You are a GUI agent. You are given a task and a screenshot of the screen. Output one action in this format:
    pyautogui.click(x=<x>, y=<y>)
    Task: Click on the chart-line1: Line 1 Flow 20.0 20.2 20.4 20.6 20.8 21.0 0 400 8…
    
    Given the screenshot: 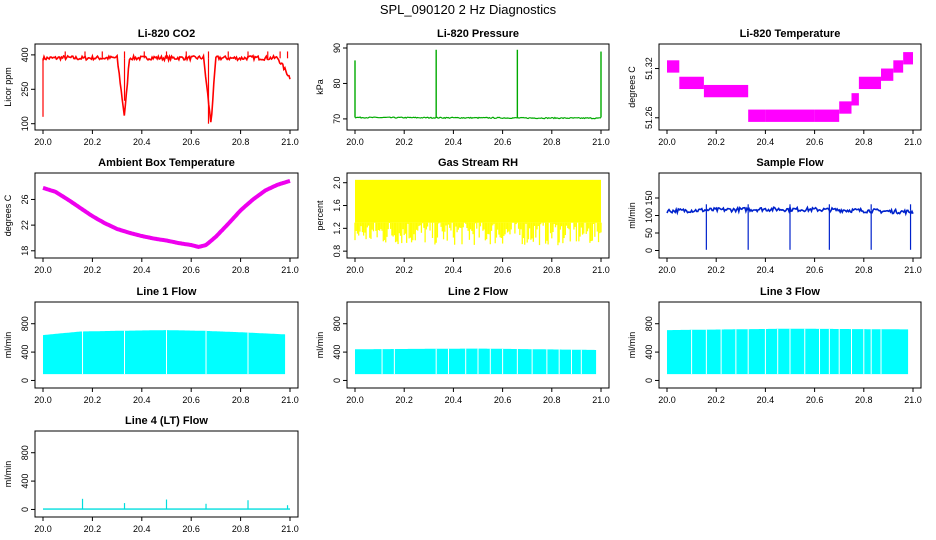 What is the action you would take?
    pyautogui.click(x=151, y=345)
    